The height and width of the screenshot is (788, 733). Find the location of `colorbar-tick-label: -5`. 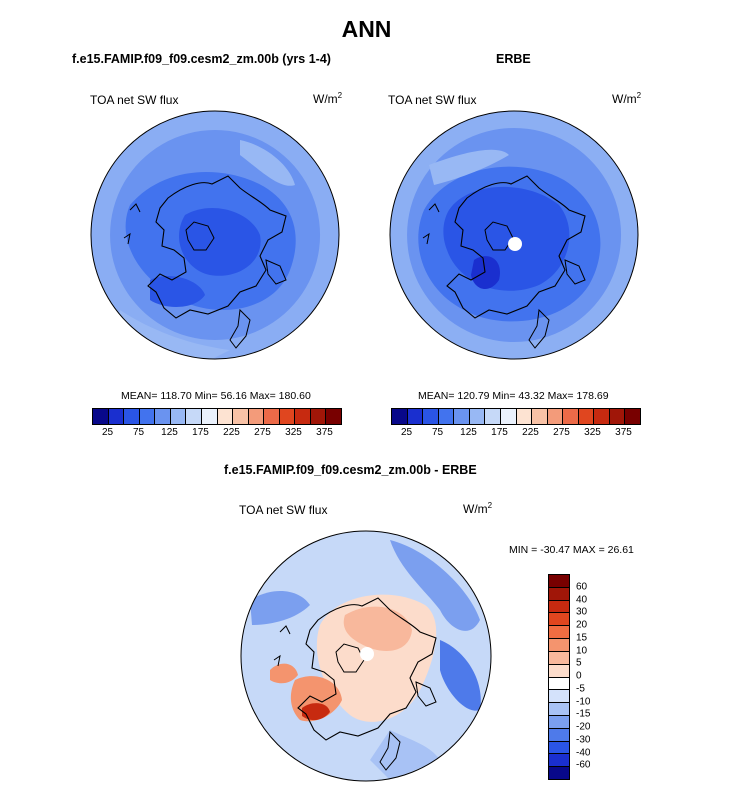

colorbar-tick-label: -5 is located at coordinates (580, 689).